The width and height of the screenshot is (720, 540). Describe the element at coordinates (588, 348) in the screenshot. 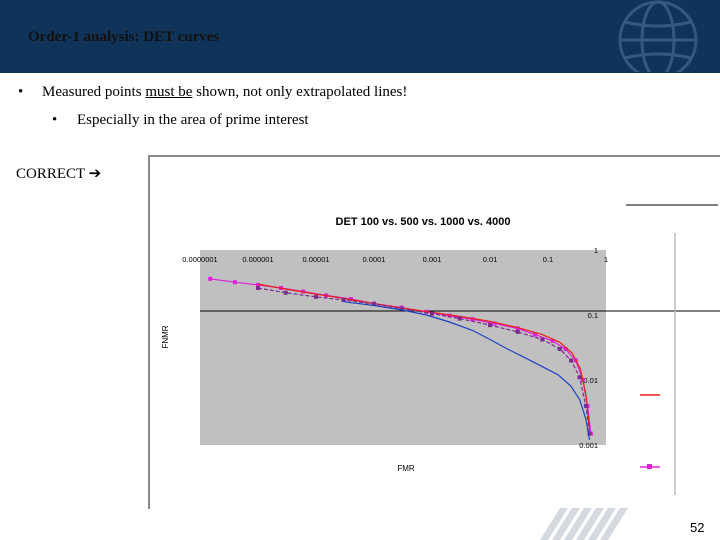

I see `y-tick-labels: 1 0.1 0.01 0.001` at that location.